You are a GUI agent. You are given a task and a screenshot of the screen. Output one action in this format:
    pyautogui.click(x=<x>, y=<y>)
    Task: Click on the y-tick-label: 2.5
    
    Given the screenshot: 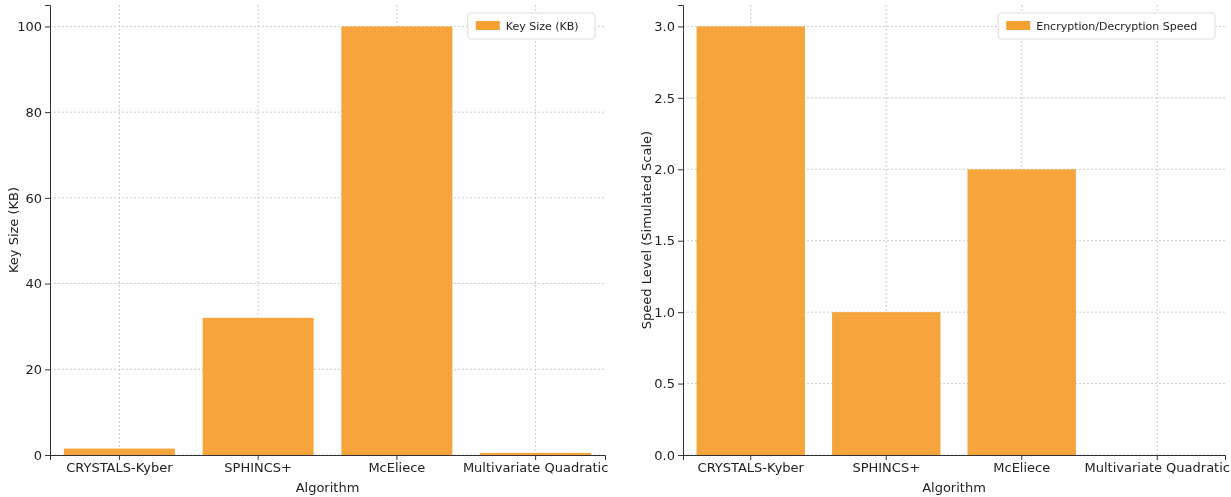 What is the action you would take?
    pyautogui.click(x=664, y=98)
    